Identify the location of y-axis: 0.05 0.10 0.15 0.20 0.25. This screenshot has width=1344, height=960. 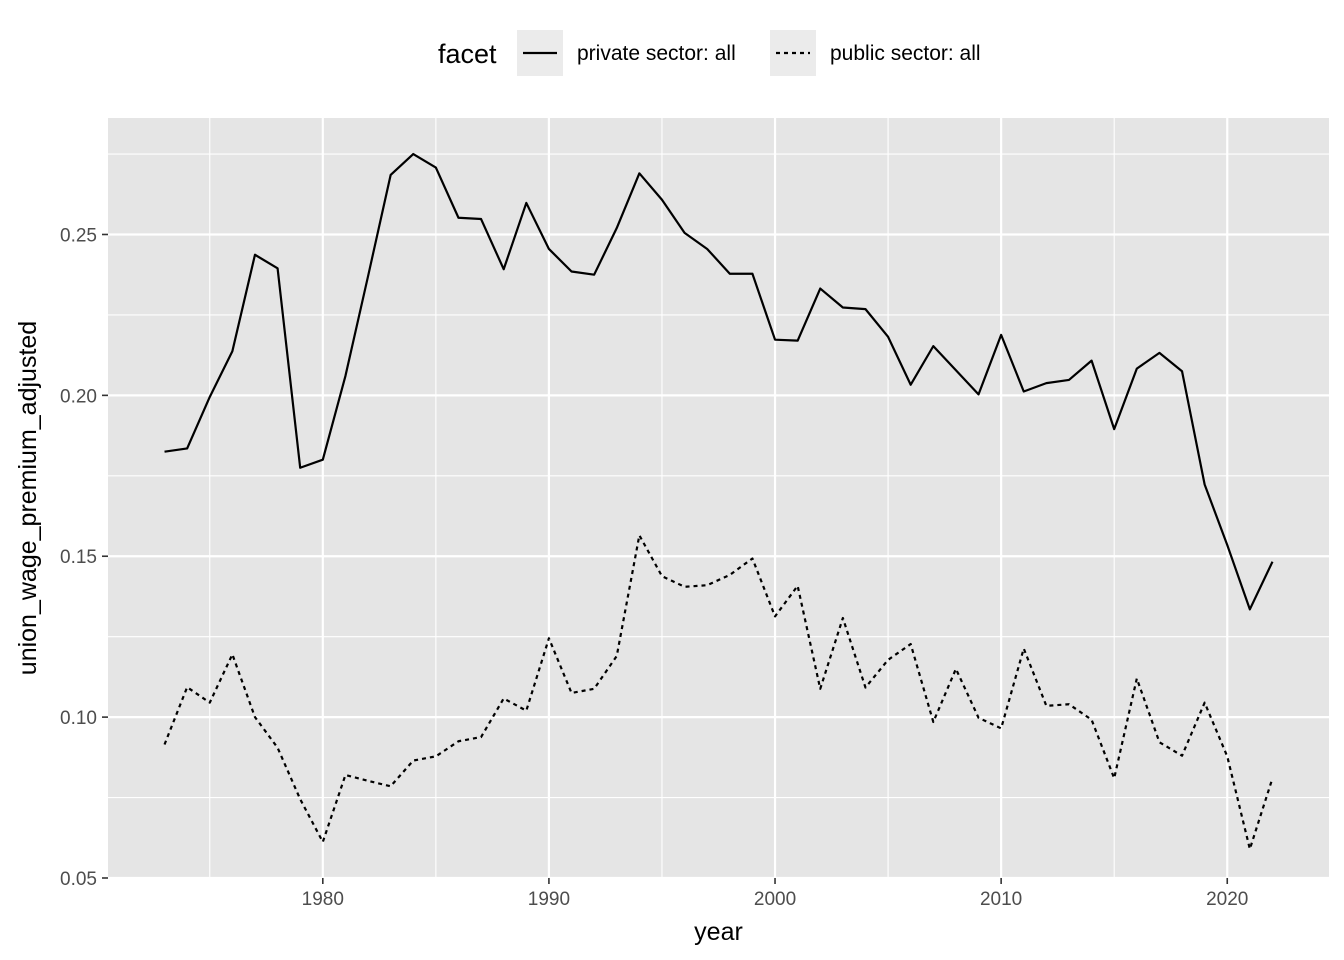
(84, 557).